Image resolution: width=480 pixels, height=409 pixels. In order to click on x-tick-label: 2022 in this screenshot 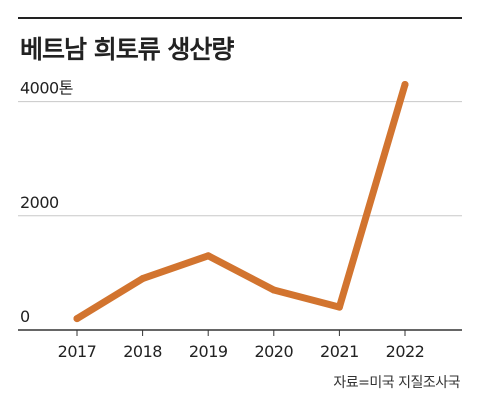, I will do `click(405, 351)`.